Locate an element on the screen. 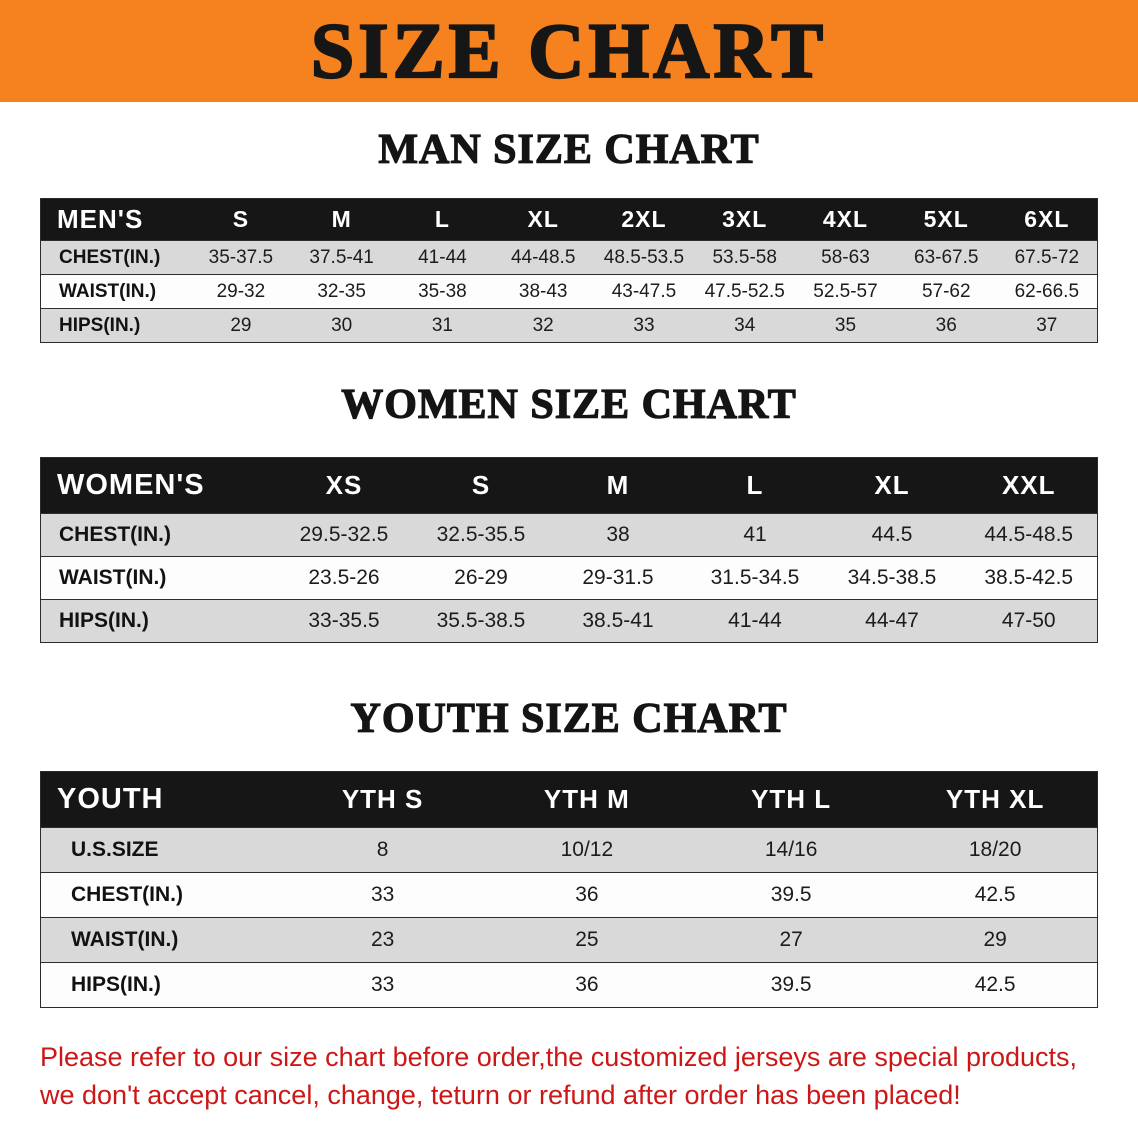 Image resolution: width=1138 pixels, height=1132 pixels. measurement-value: 18/20 is located at coordinates (995, 849).